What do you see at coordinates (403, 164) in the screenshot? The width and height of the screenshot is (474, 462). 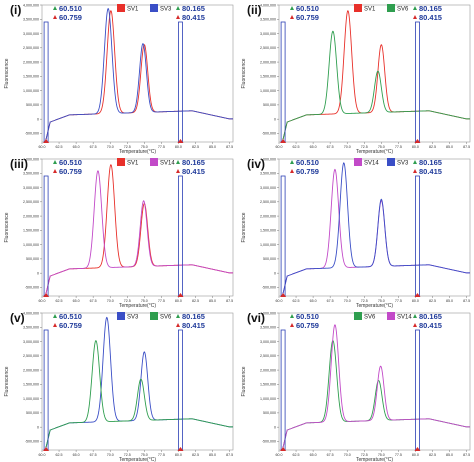 I see `legend-label: SV3` at bounding box center [403, 164].